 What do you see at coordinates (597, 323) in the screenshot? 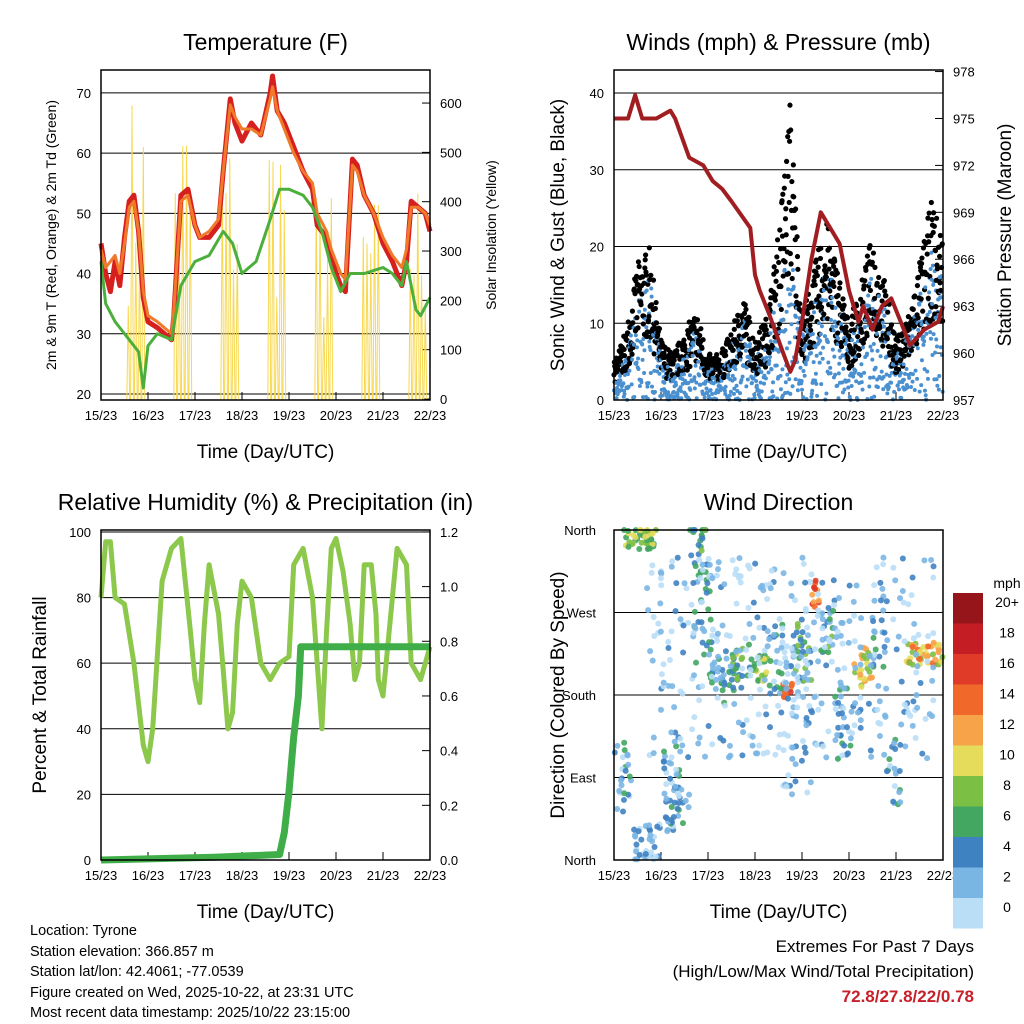
I see `y-tick-label: 10` at bounding box center [597, 323].